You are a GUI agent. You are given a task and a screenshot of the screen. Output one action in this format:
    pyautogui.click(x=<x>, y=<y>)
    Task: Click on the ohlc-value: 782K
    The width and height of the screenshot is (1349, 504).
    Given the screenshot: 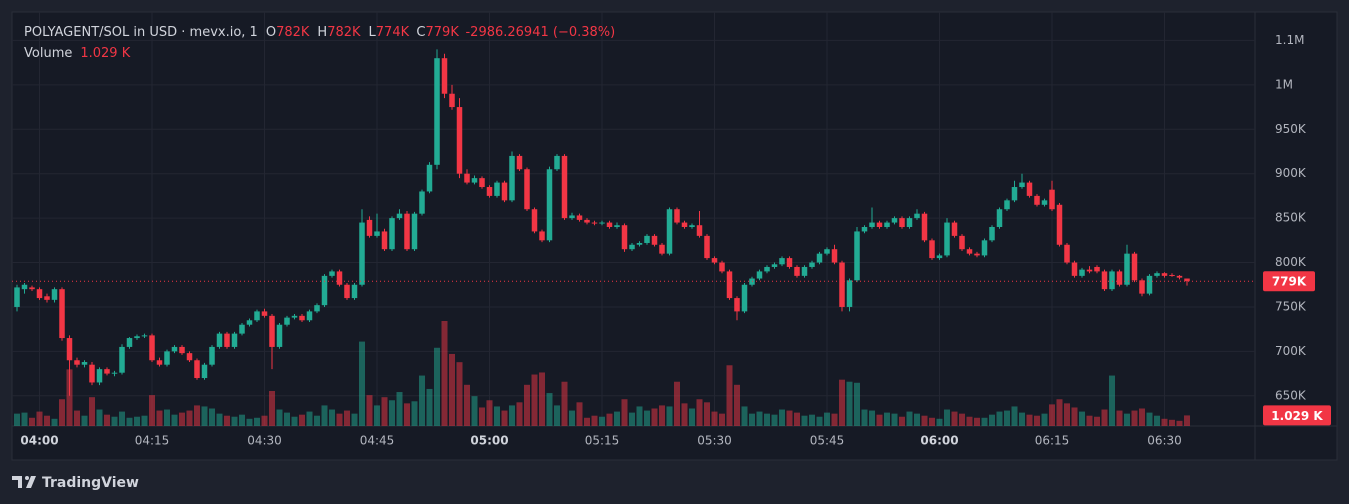 What is the action you would take?
    pyautogui.click(x=344, y=32)
    